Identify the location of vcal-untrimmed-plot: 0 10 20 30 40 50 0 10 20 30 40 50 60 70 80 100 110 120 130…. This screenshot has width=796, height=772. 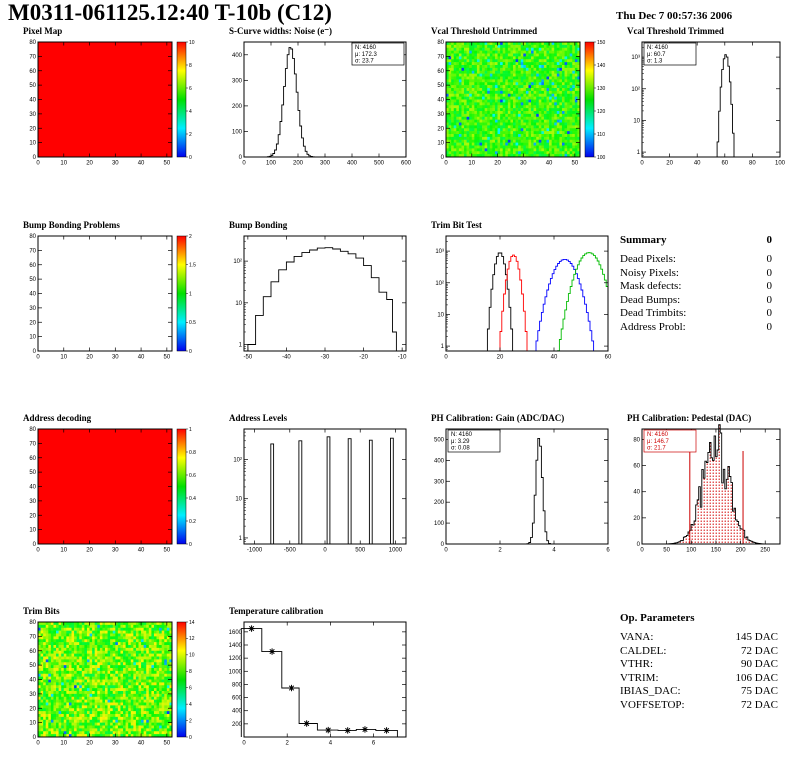
(518, 104).